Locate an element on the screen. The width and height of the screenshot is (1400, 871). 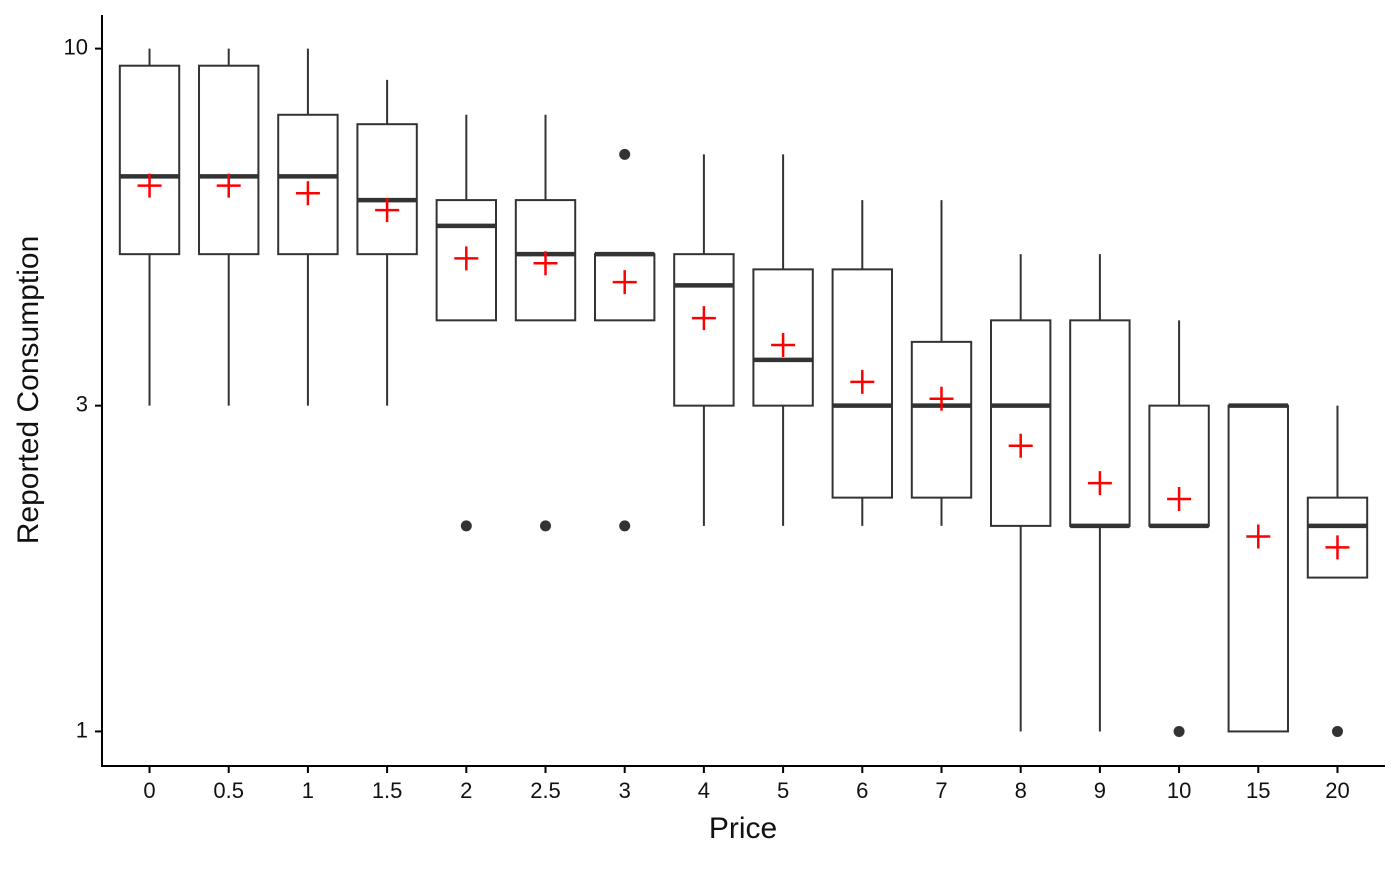
x-tick-label: 10 is located at coordinates (1179, 790).